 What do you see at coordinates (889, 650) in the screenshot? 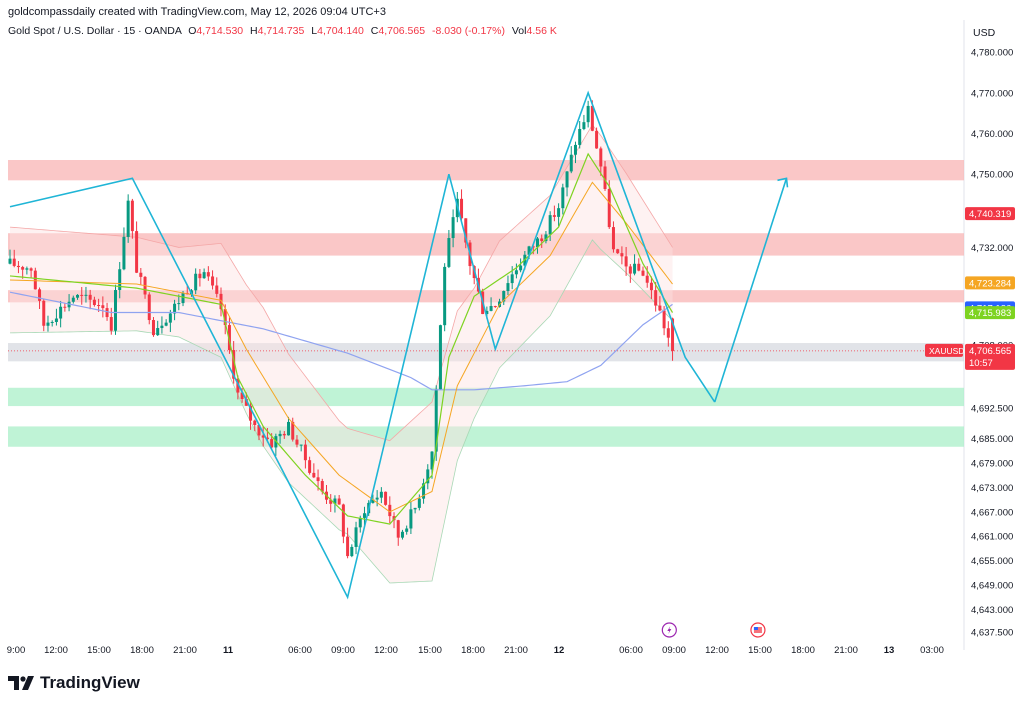
I see `x-tick-label: 13` at bounding box center [889, 650].